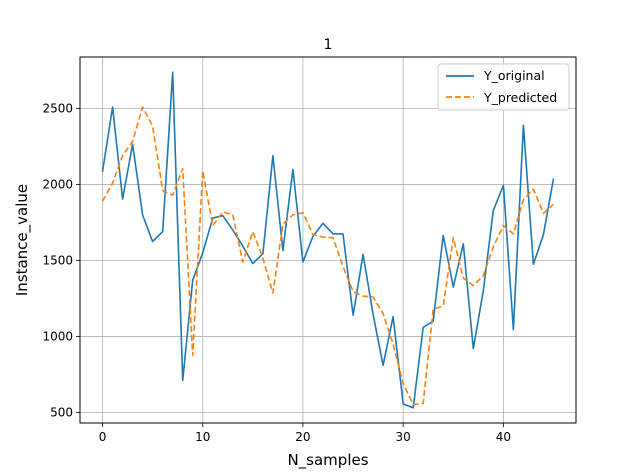 This screenshot has height=476, width=640. Describe the element at coordinates (22, 240) in the screenshot. I see `y-axis-label: Instance_value` at that location.